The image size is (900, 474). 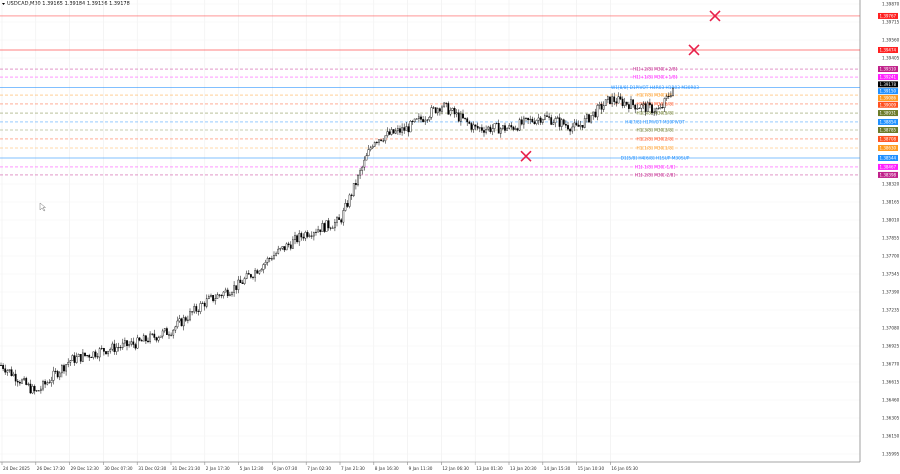 I want to click on level-label: H1[+2/8] M30[+2/8], so click(x=655, y=70).